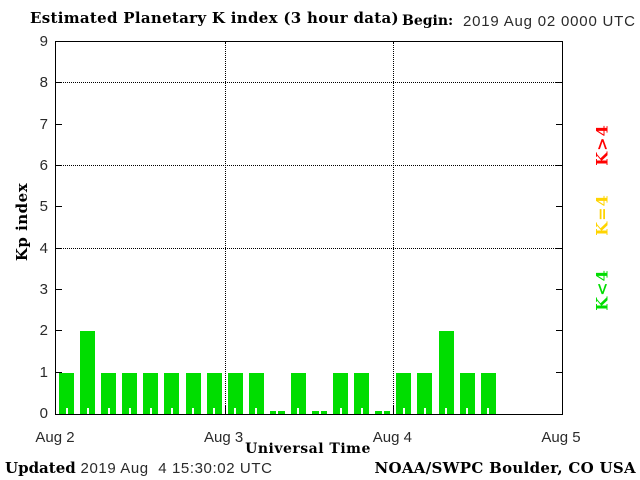  I want to click on begin-value: 2019 Aug 02 0000 UTC, so click(549, 21).